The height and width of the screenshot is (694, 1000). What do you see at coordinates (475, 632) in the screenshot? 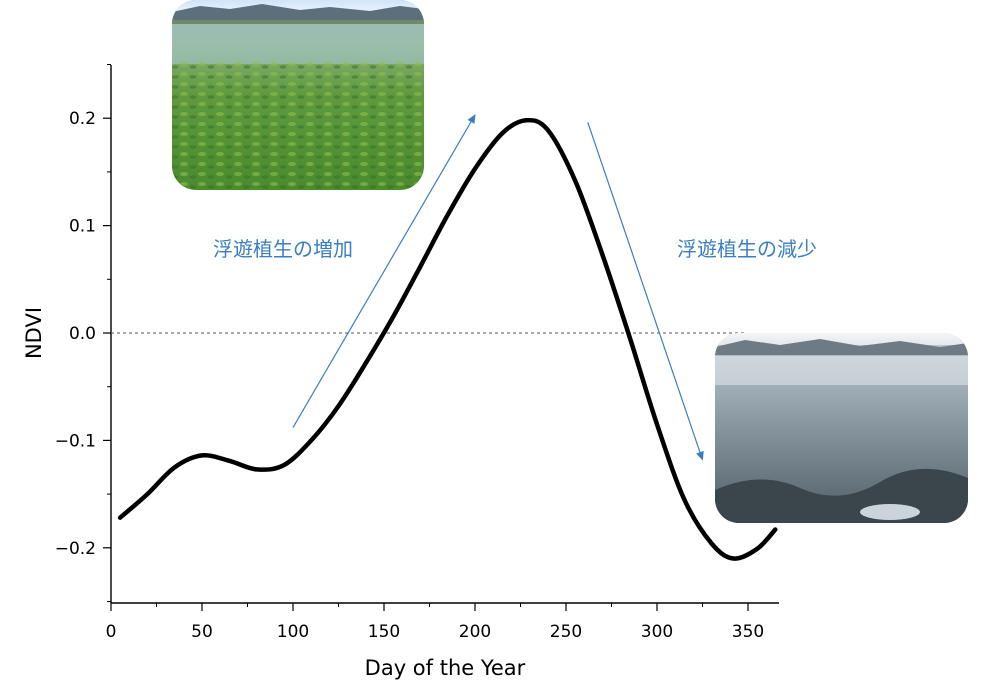
I see `x-tick-label: 200` at bounding box center [475, 632].